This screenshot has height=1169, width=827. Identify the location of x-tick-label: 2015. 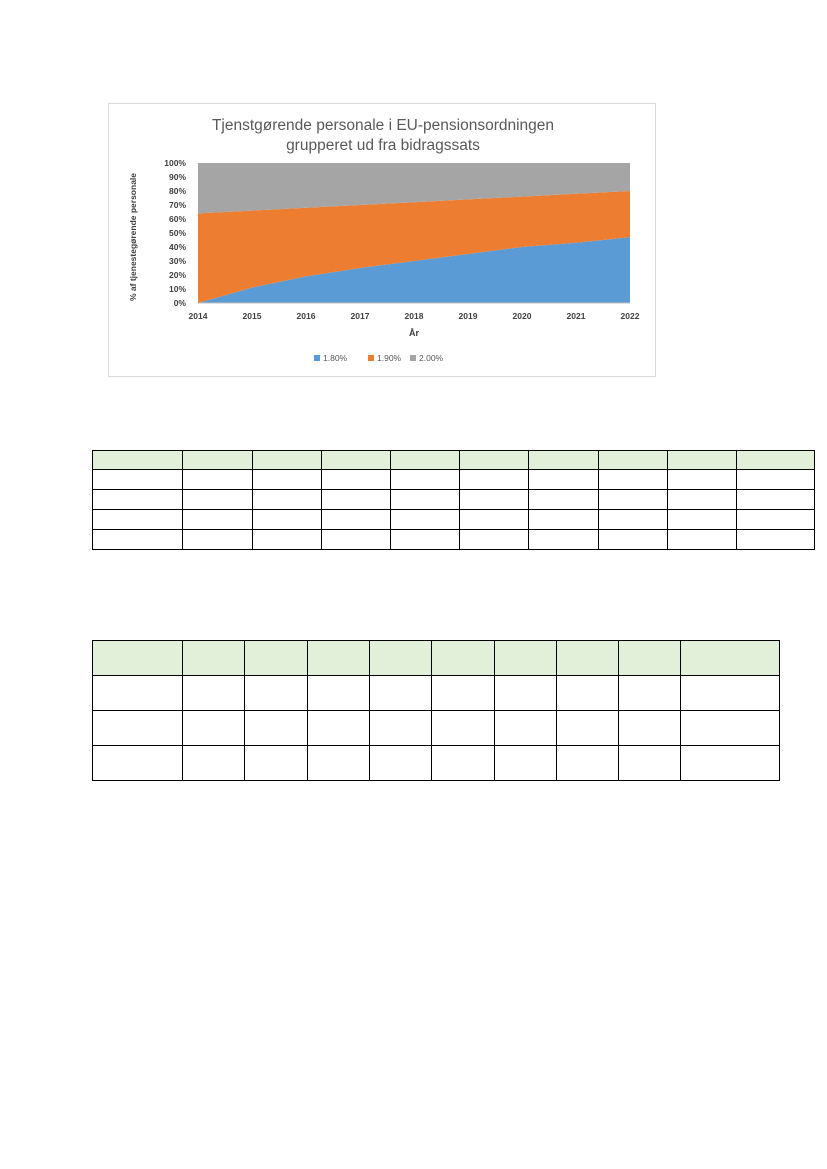
(252, 316).